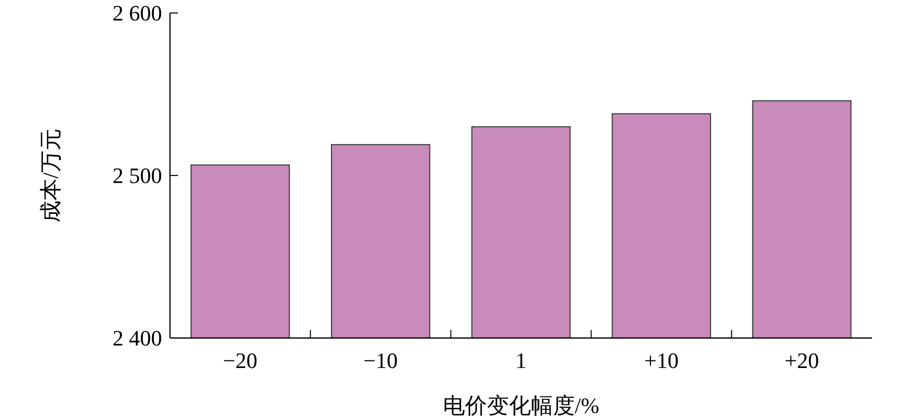 Image resolution: width=922 pixels, height=420 pixels. What do you see at coordinates (521, 405) in the screenshot?
I see `x-axis-title: 电价变化幅度/%` at bounding box center [521, 405].